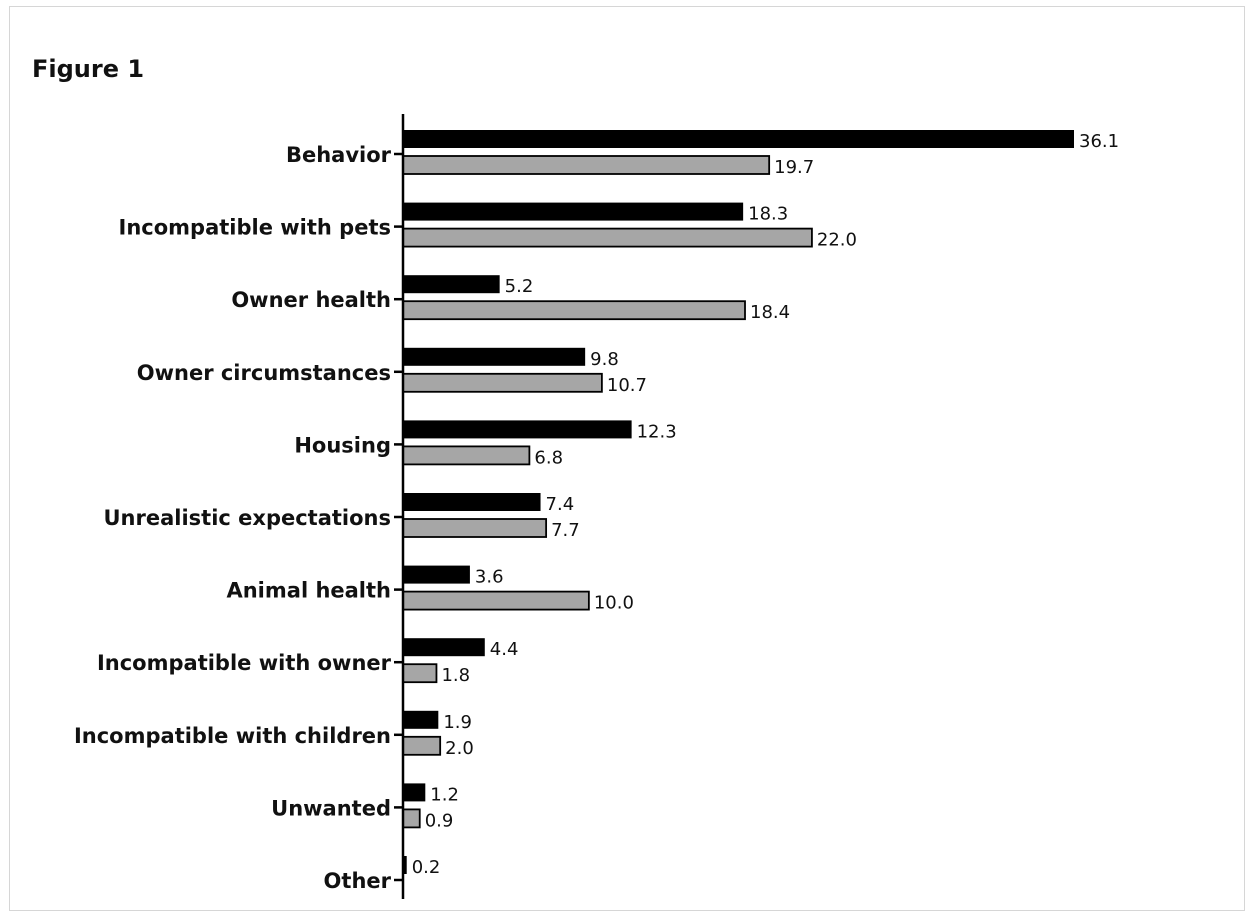  I want to click on data-label-series-2: 22.0, so click(837, 240).